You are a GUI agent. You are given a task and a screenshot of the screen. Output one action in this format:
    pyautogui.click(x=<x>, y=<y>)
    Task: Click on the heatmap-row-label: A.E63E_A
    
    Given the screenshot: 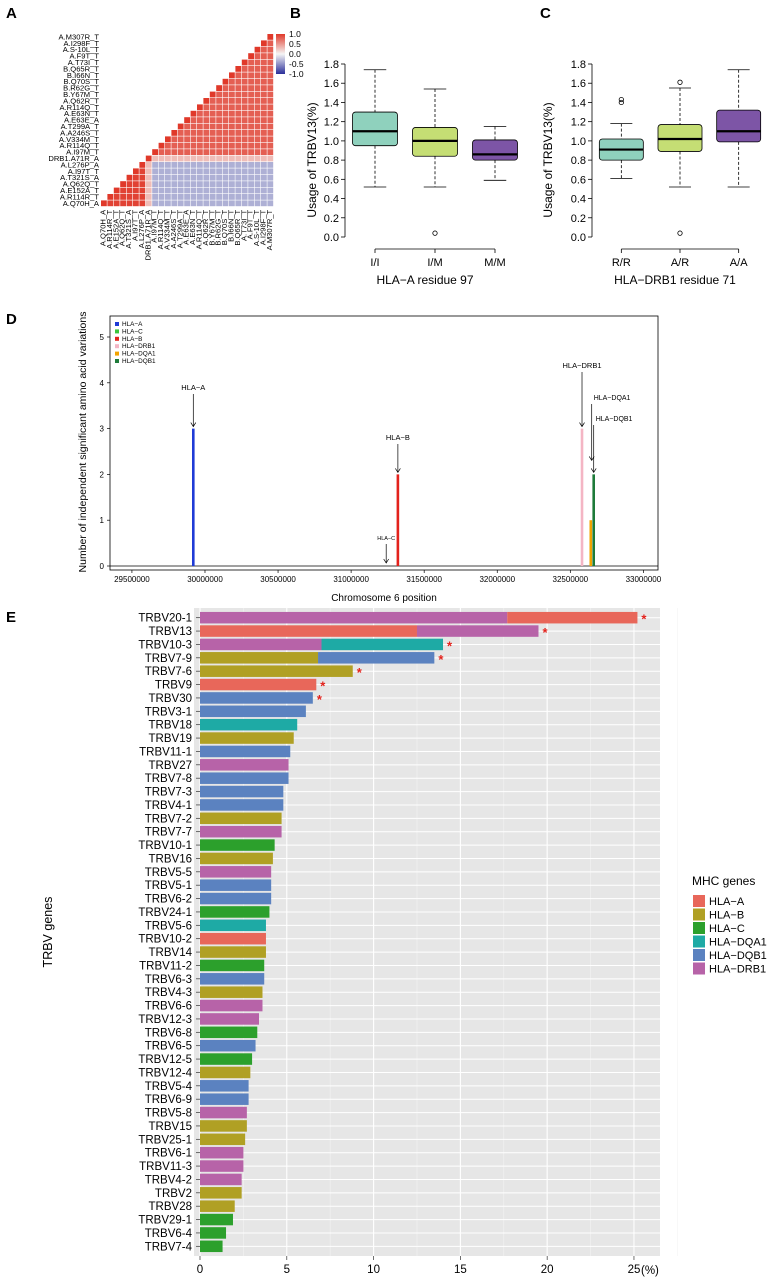 What is the action you would take?
    pyautogui.click(x=82, y=120)
    